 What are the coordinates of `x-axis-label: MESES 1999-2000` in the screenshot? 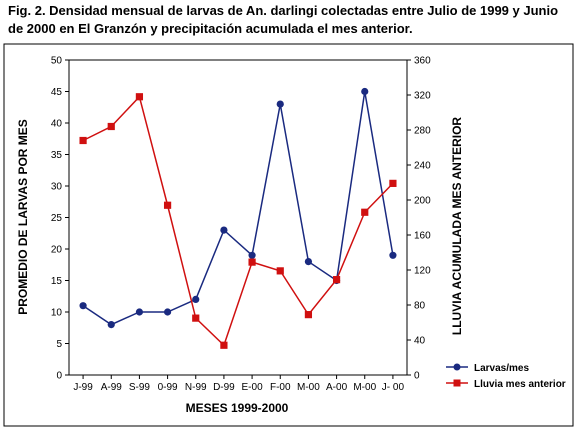 It's located at (237, 408).